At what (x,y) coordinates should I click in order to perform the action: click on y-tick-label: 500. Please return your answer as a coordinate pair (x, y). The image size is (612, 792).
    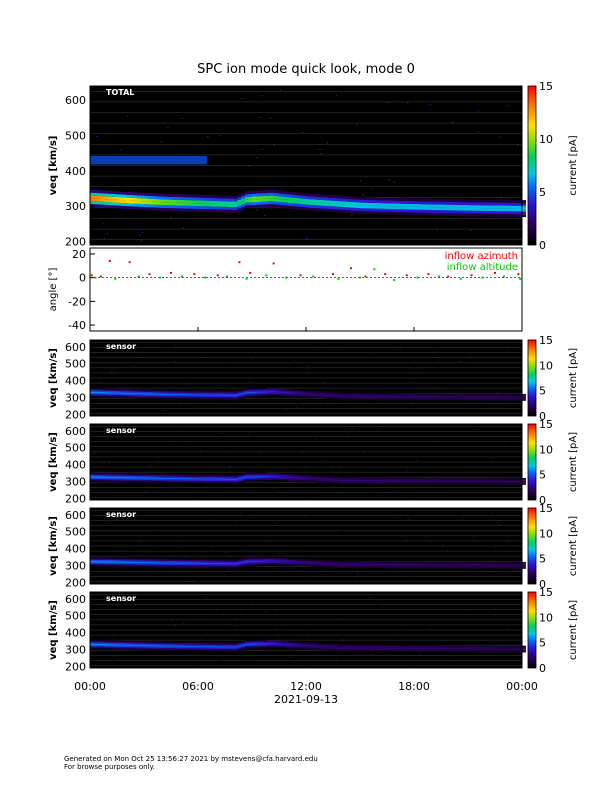
    Looking at the image, I should click on (75, 364).